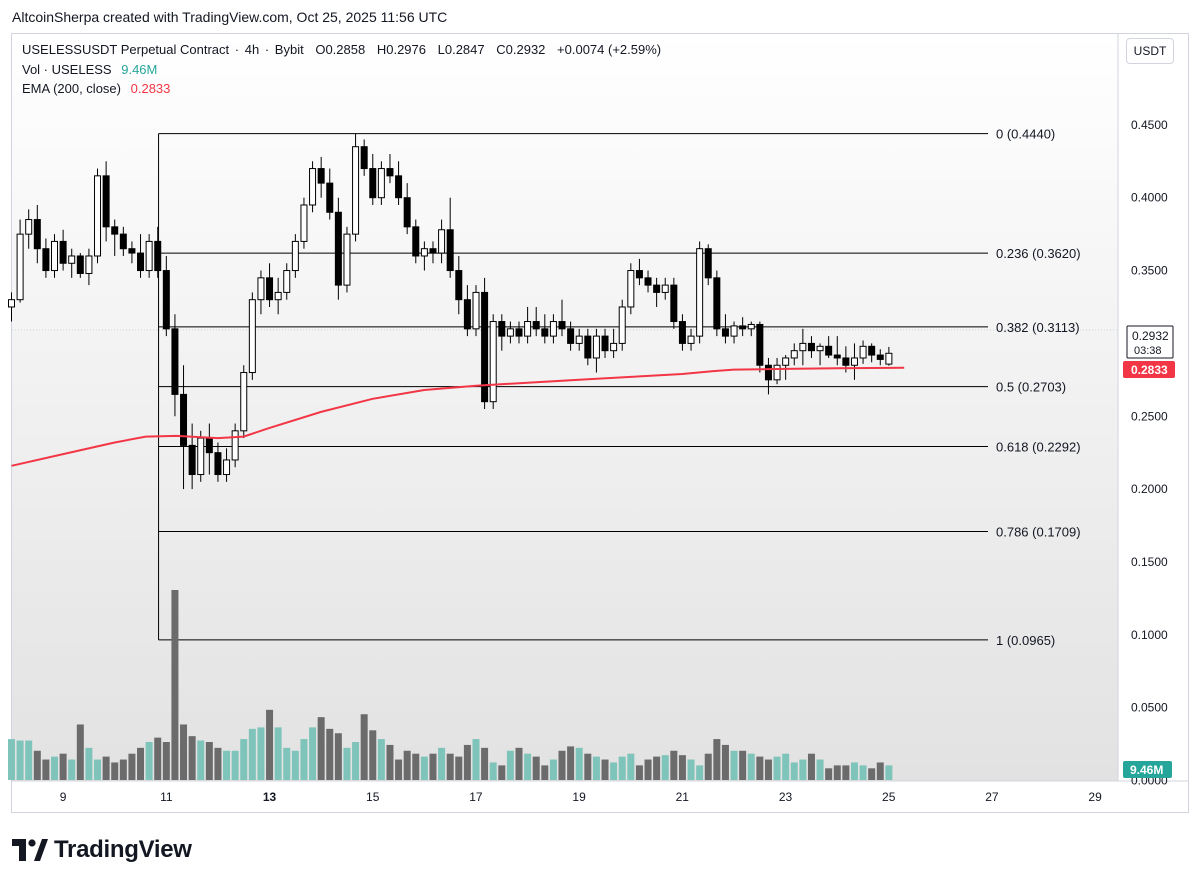 This screenshot has height=884, width=1200. Describe the element at coordinates (126, 49) in the screenshot. I see `legend-symbol: USELESSUSDT Perpetual Contract` at that location.